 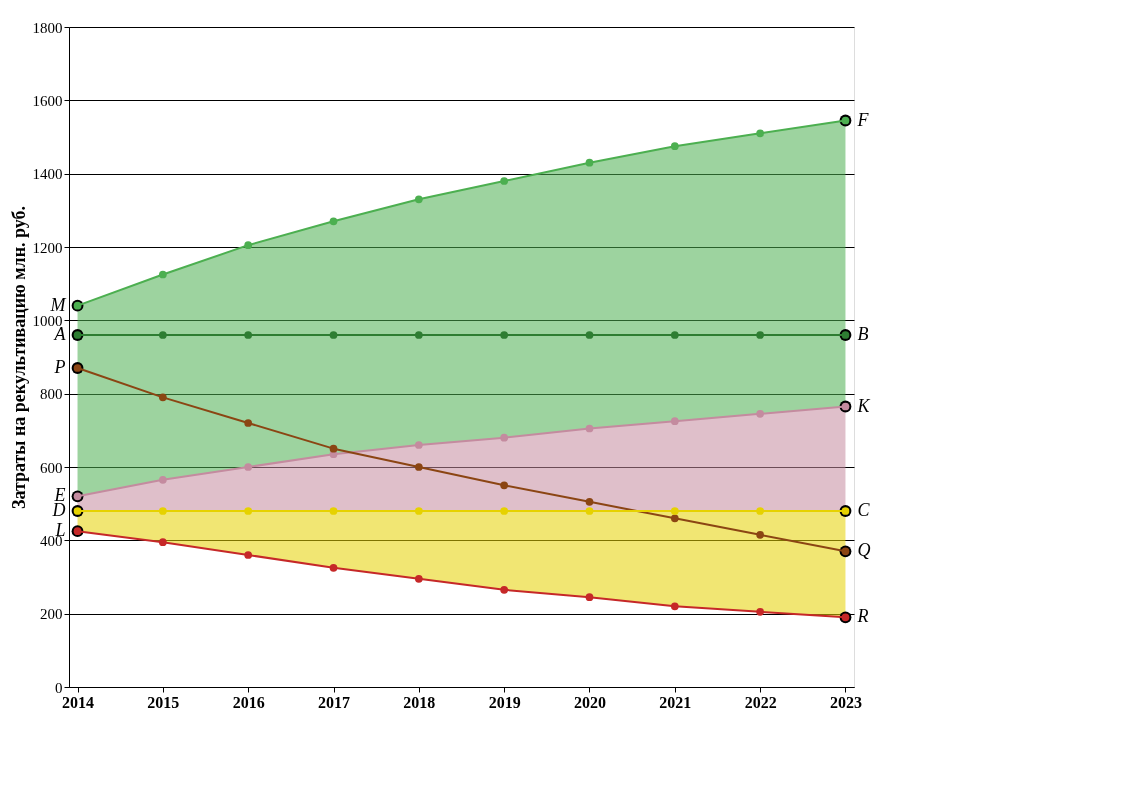 I want to click on y-axis-title: Затраты на рекультивацию млн. руб., so click(x=18, y=357).